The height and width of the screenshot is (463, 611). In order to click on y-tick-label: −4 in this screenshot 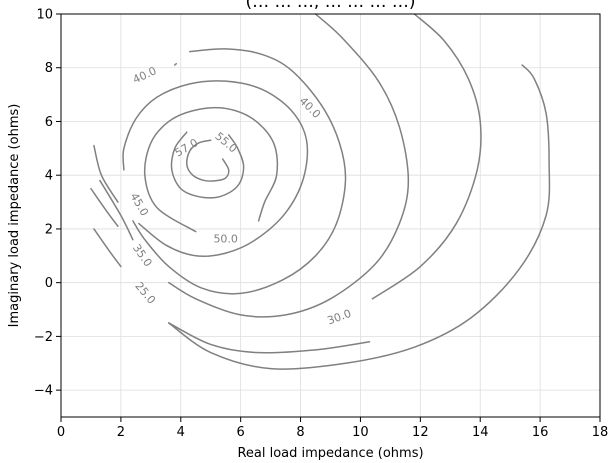, I will do `click(43, 391)`.